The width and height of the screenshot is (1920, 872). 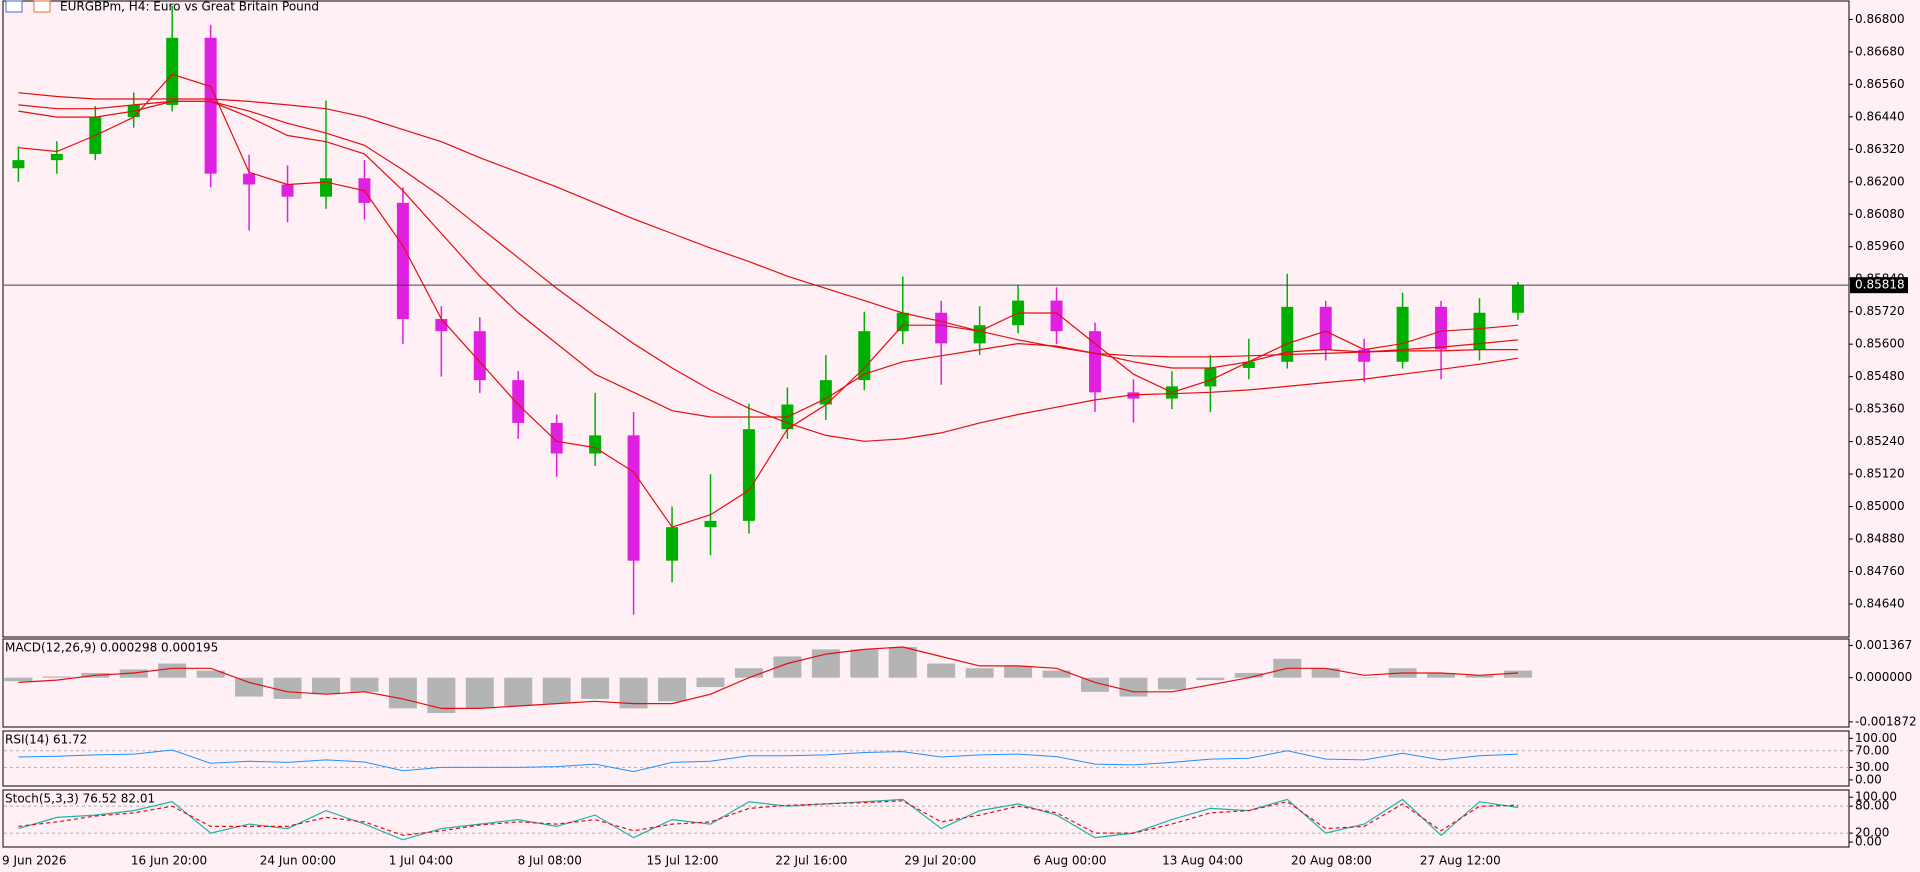 I want to click on y-tick-label: 0.86200, so click(x=1880, y=181).